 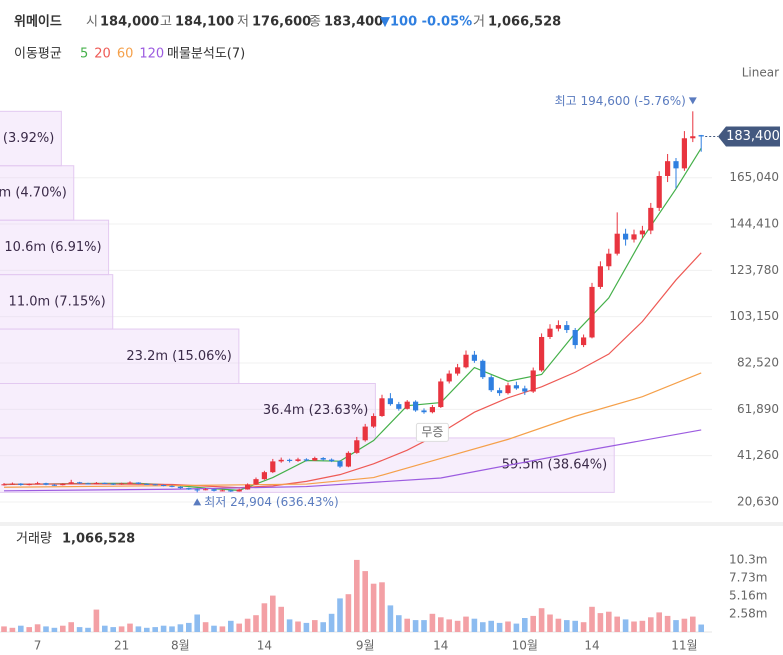 I want to click on volume-title: 거래량, so click(x=34, y=539).